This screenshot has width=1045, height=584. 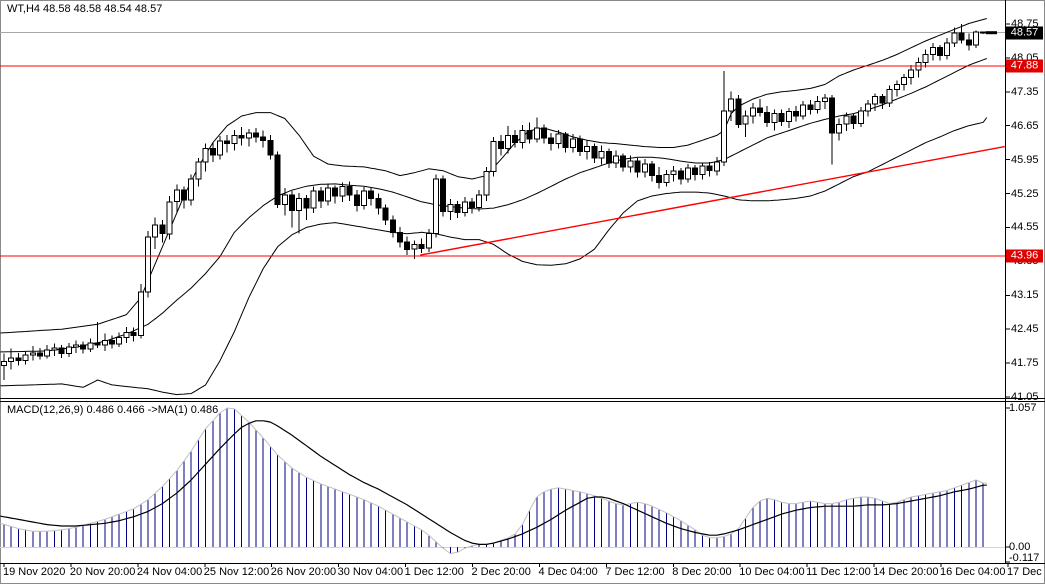 I want to click on date-axis-label: 1 Dec 12:00, so click(x=434, y=572).